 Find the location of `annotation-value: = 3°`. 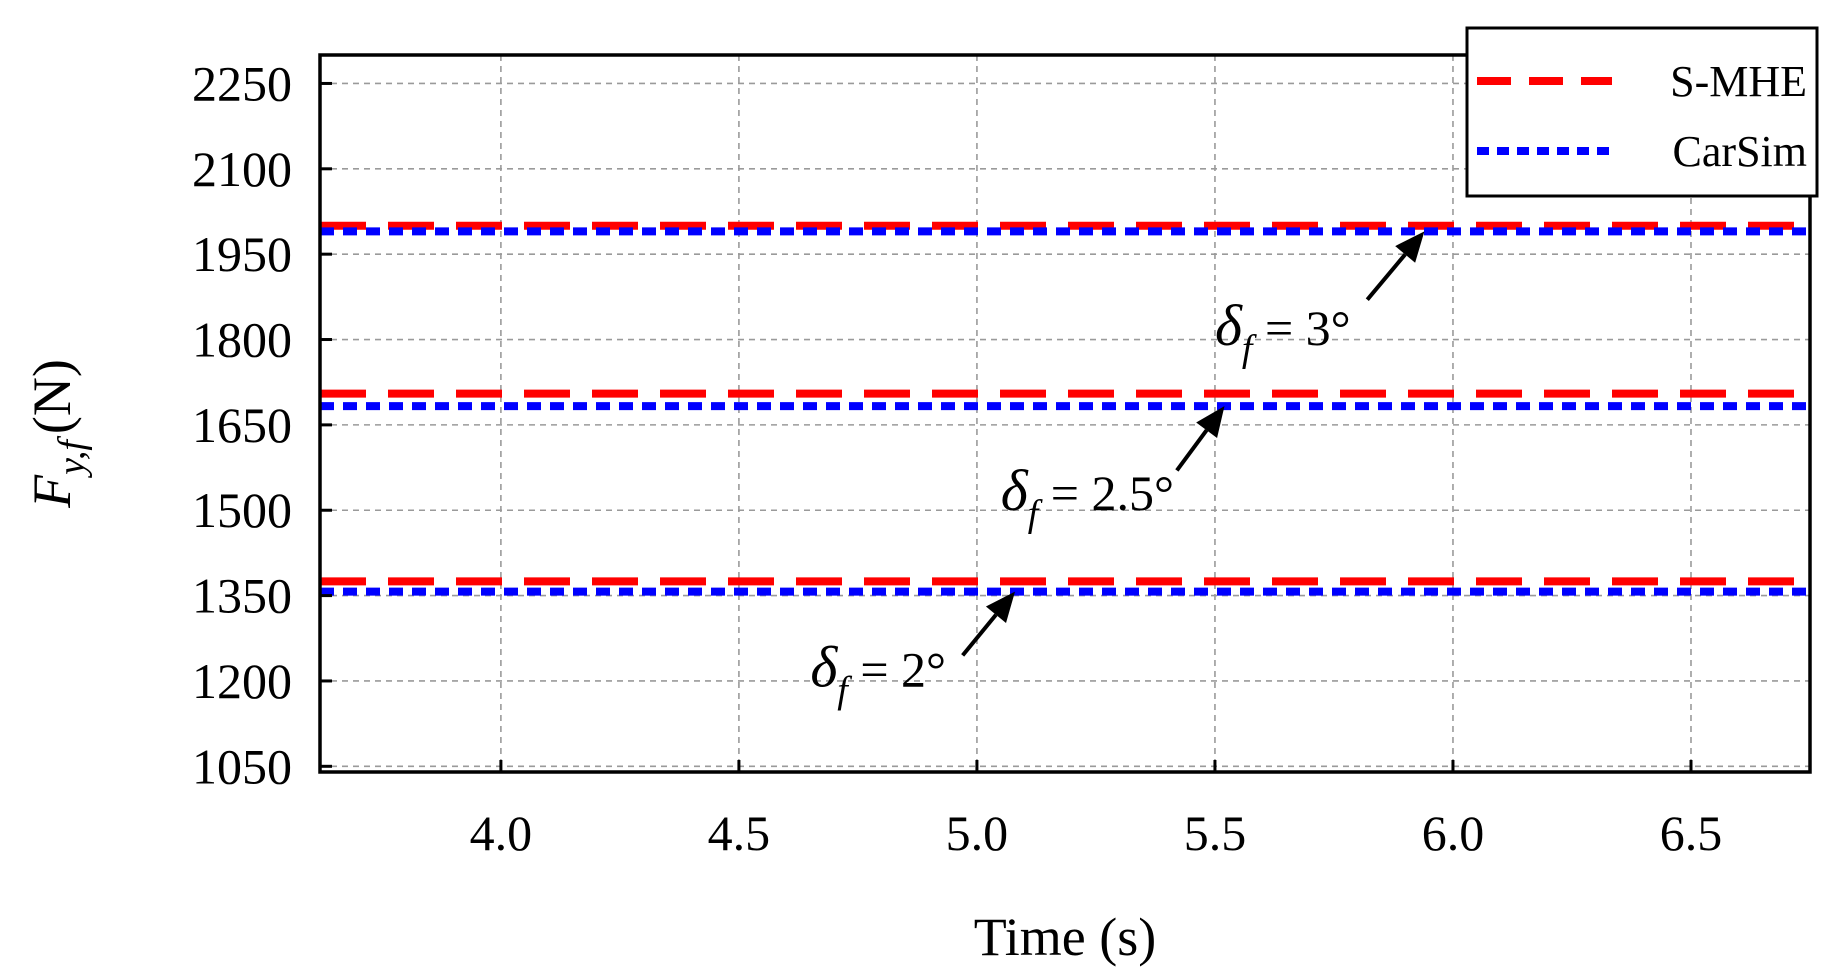

annotation-value: = 3° is located at coordinates (1301, 328).